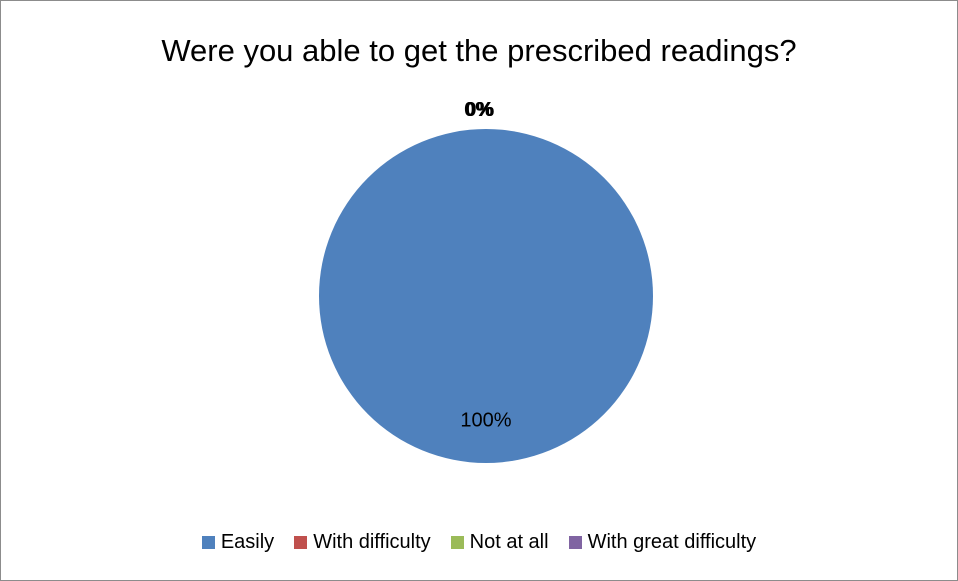 This screenshot has width=958, height=581. Describe the element at coordinates (672, 542) in the screenshot. I see `legend-label: With great difficulty` at that location.